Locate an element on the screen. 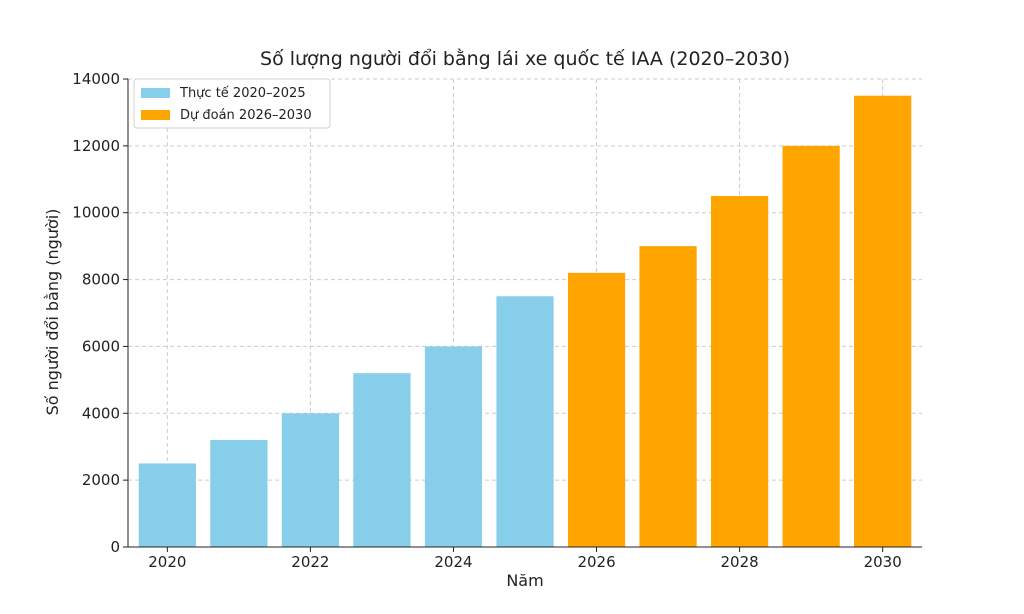 This screenshot has width=1024, height=614. bar-2023 is located at coordinates (382, 460).